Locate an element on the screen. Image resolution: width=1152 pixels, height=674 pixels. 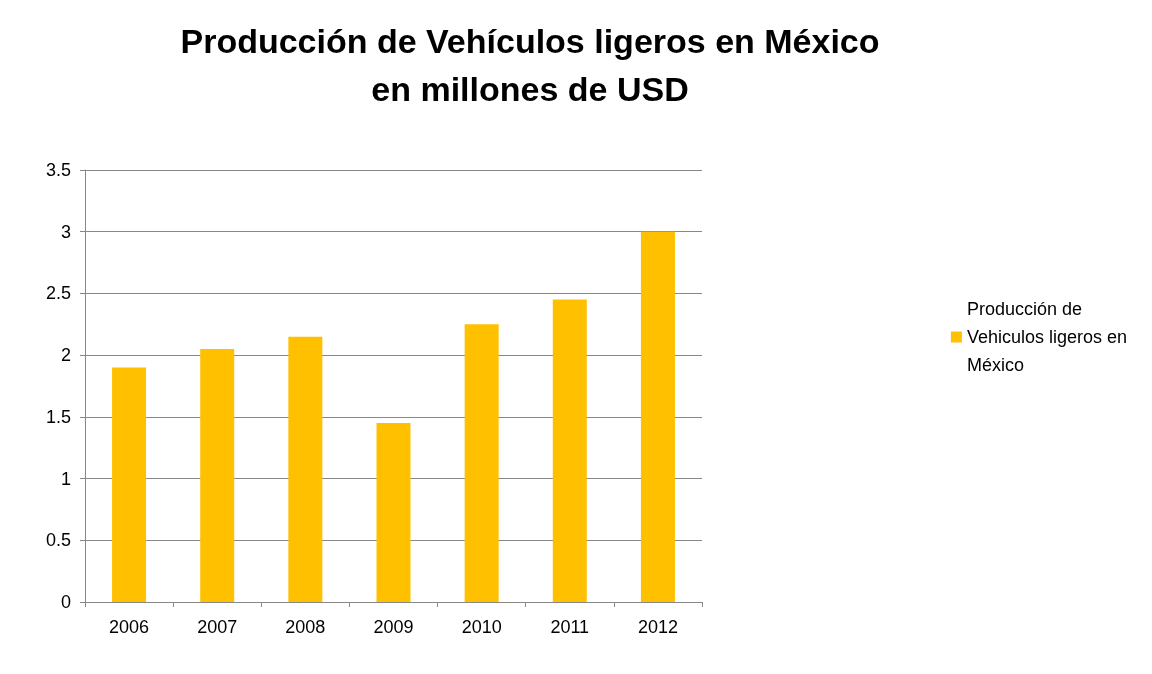
y-tick-label: 0 is located at coordinates (65, 602).